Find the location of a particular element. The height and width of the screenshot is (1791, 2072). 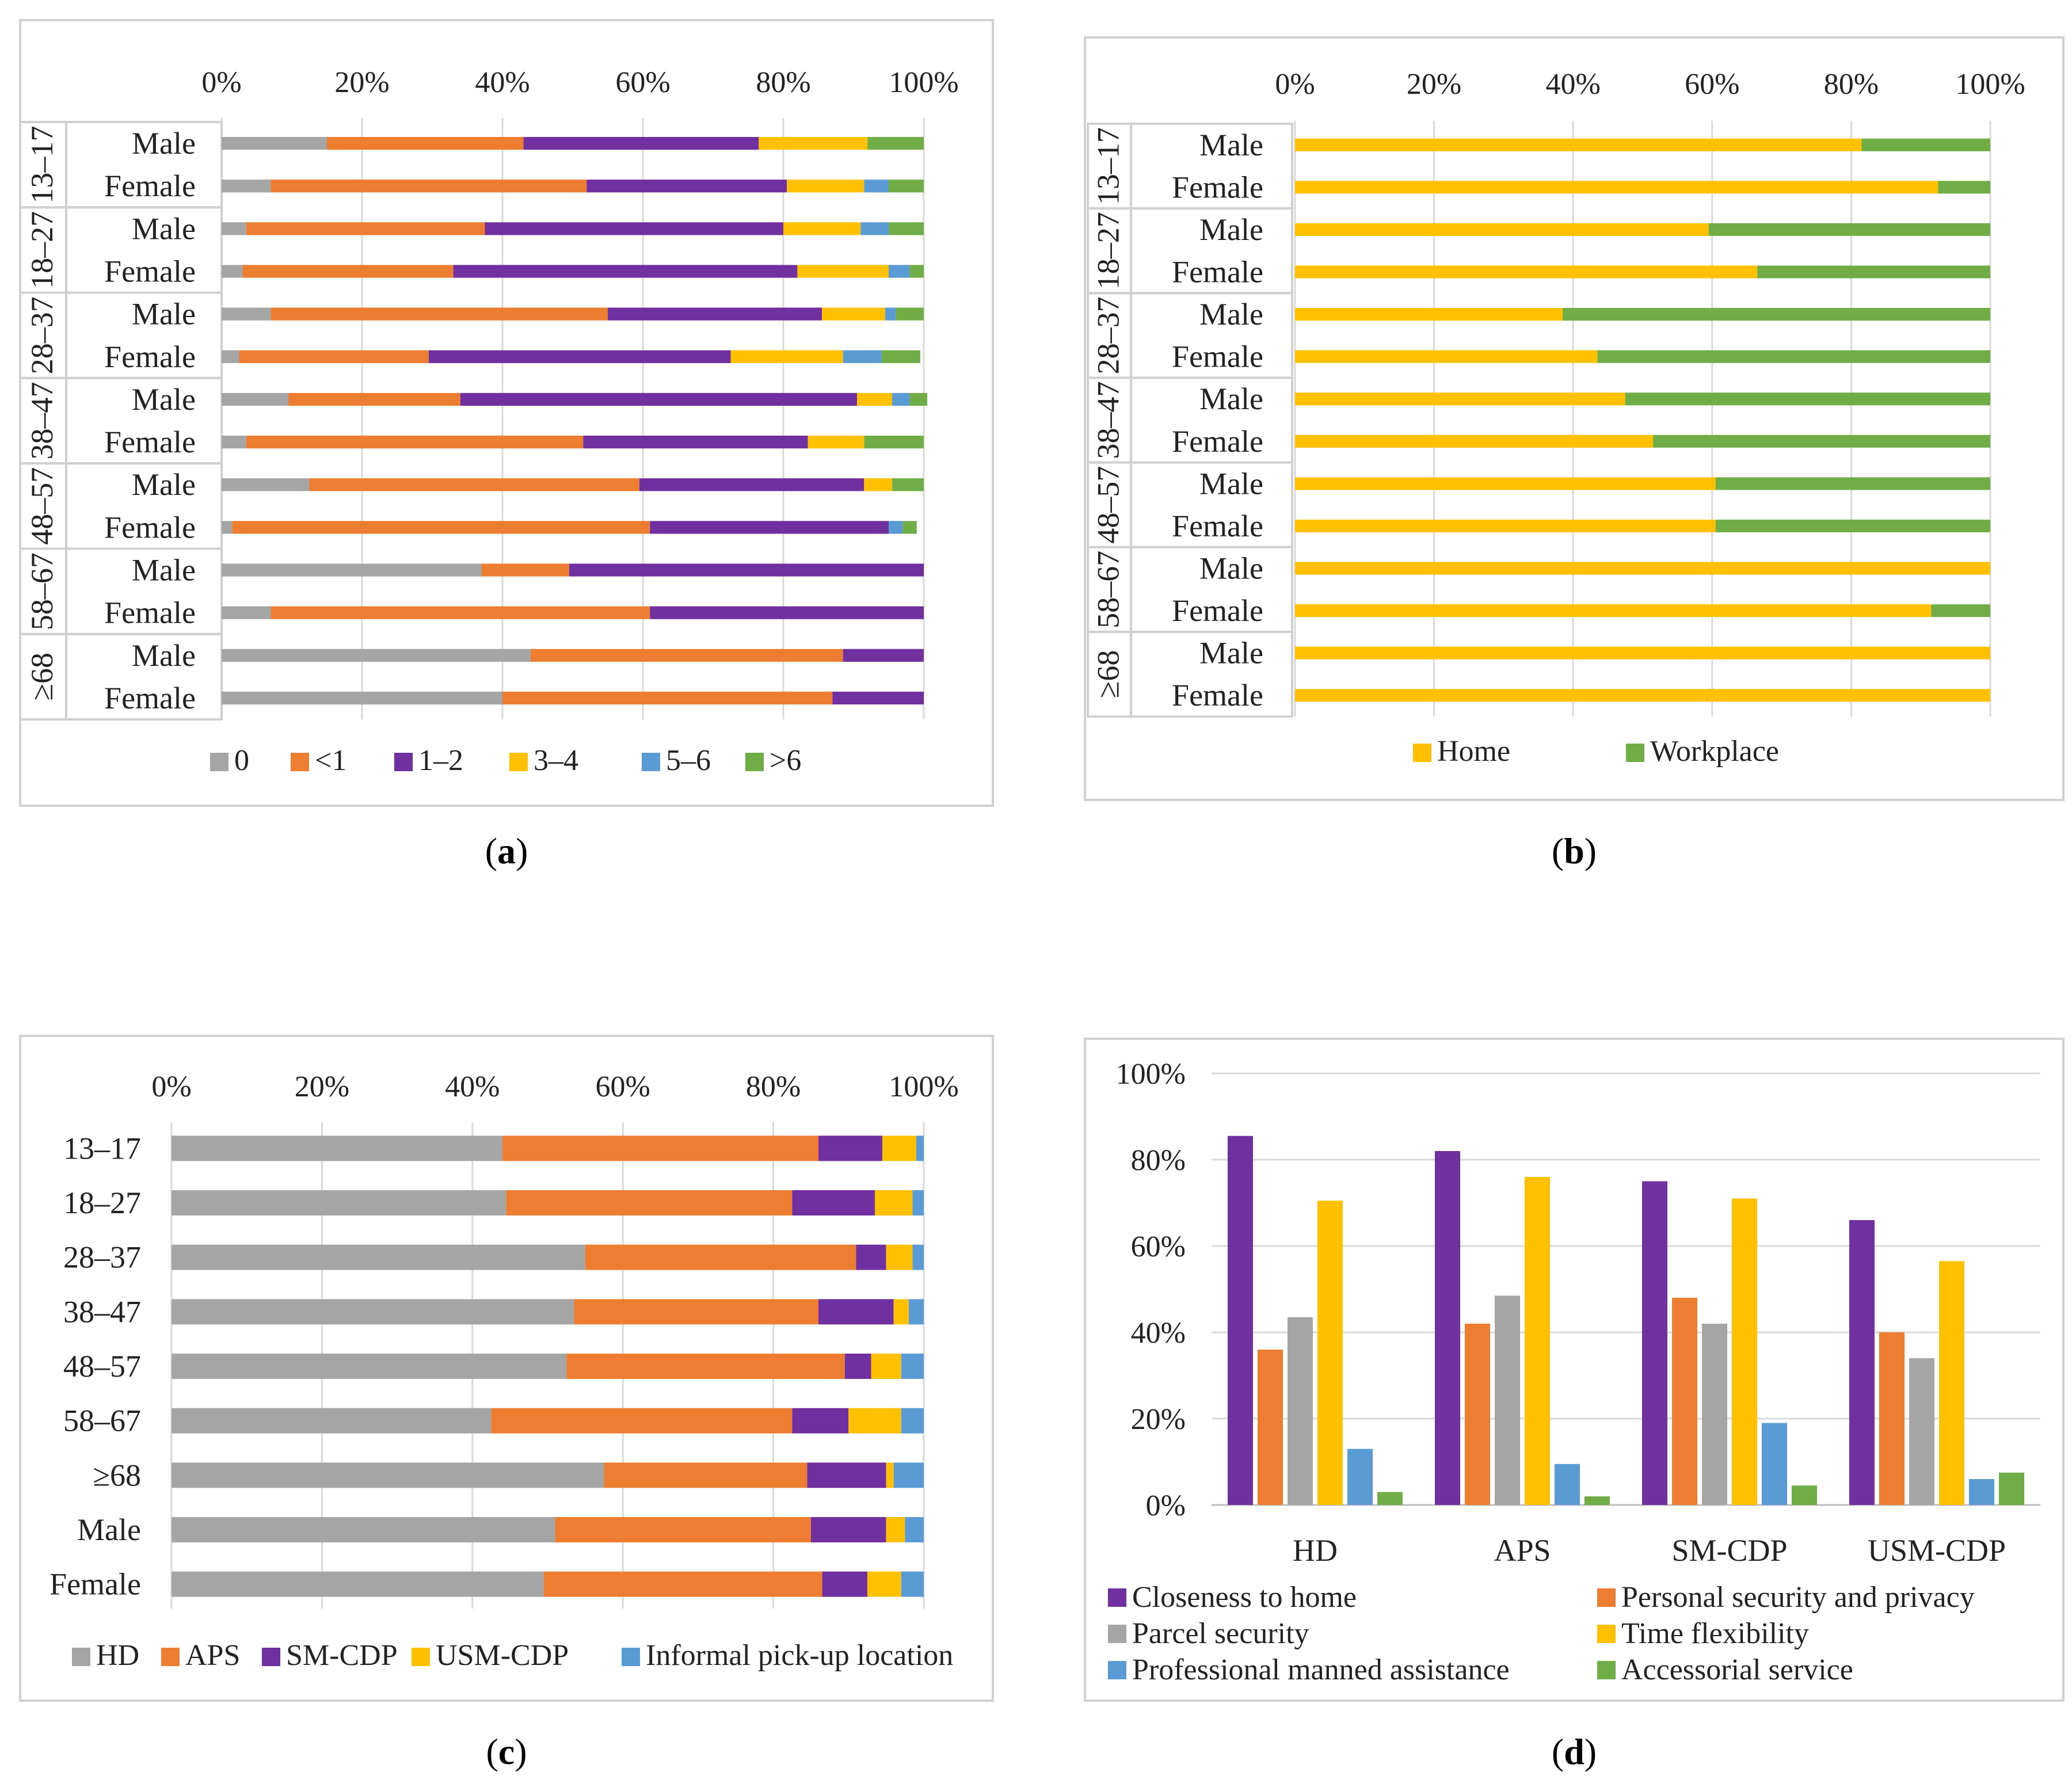

c-legend-label-hd: HD is located at coordinates (117, 1655).